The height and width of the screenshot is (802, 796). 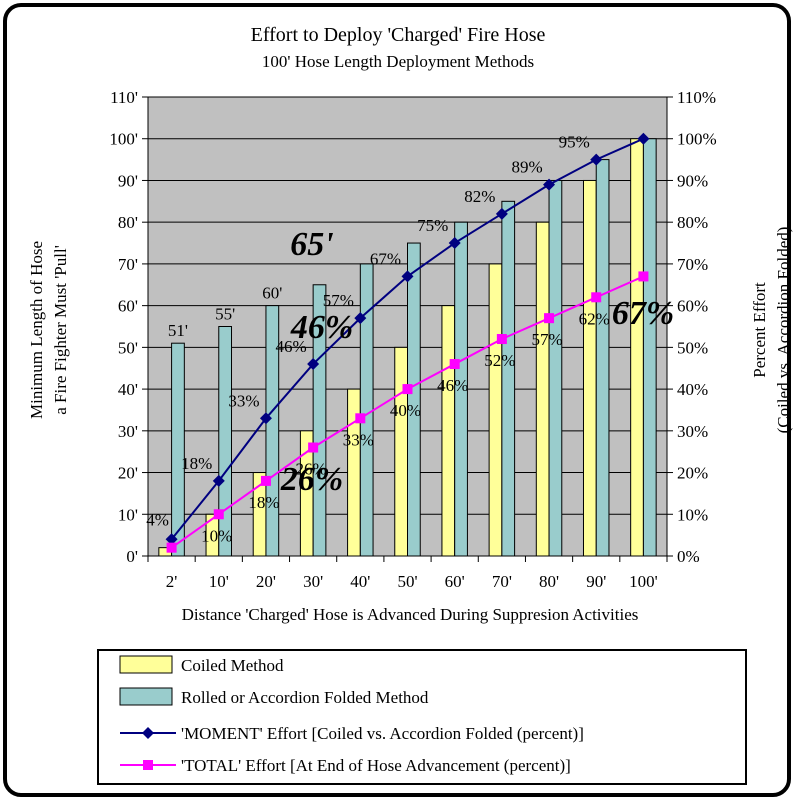 I want to click on y2-tick-label: 20%, so click(x=692, y=473).